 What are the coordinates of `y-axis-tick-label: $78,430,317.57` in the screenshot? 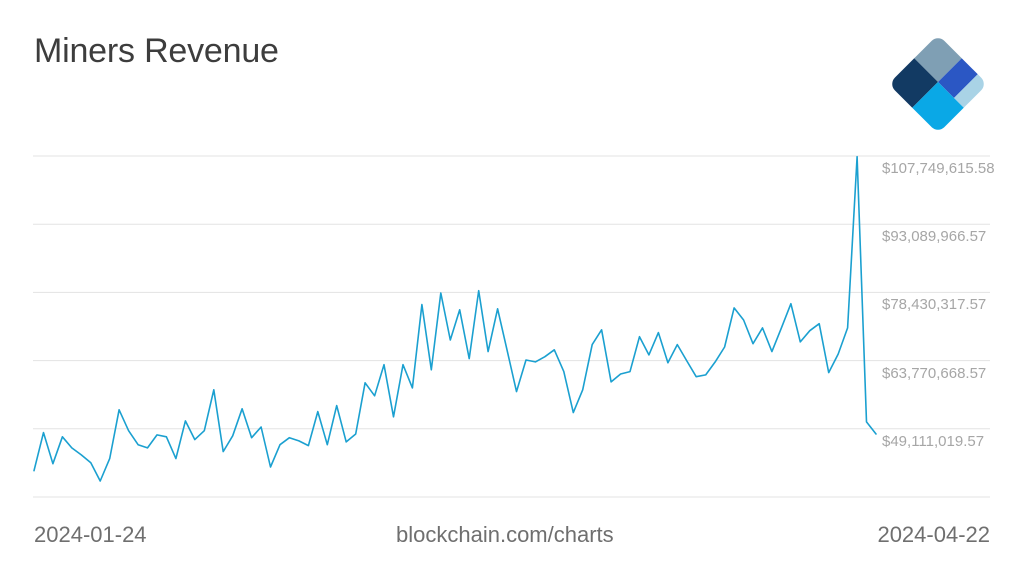 It's located at (934, 305).